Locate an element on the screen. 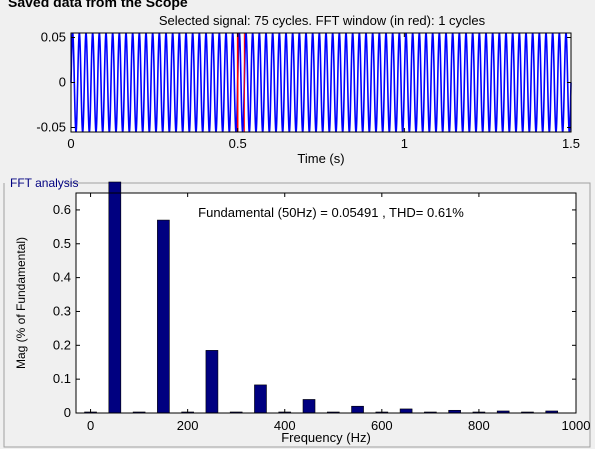  fft-x-tick-label: 0 is located at coordinates (90, 425).